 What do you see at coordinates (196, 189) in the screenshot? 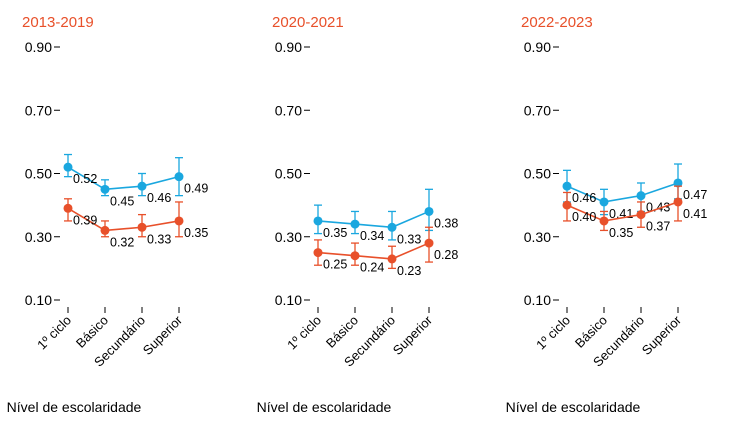
I see `data-label: 0.49` at bounding box center [196, 189].